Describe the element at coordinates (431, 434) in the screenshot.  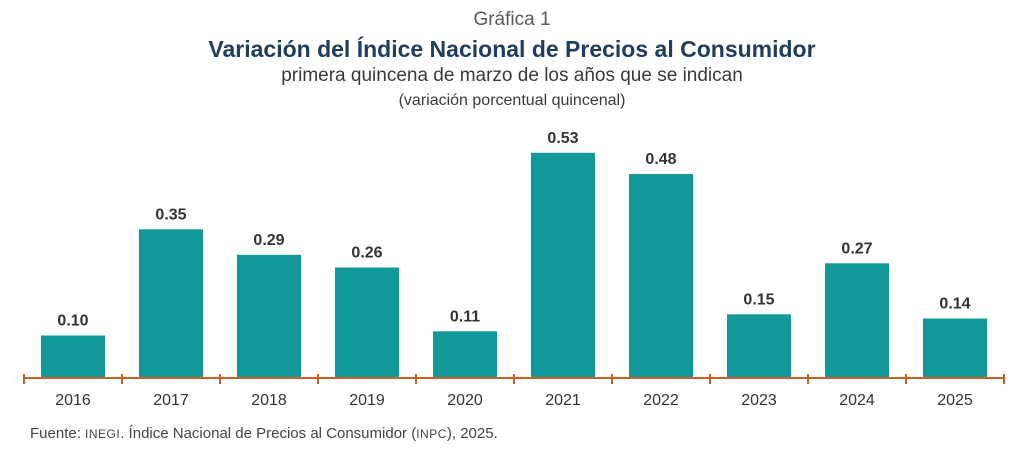
I see `footnote-index: INPC` at that location.